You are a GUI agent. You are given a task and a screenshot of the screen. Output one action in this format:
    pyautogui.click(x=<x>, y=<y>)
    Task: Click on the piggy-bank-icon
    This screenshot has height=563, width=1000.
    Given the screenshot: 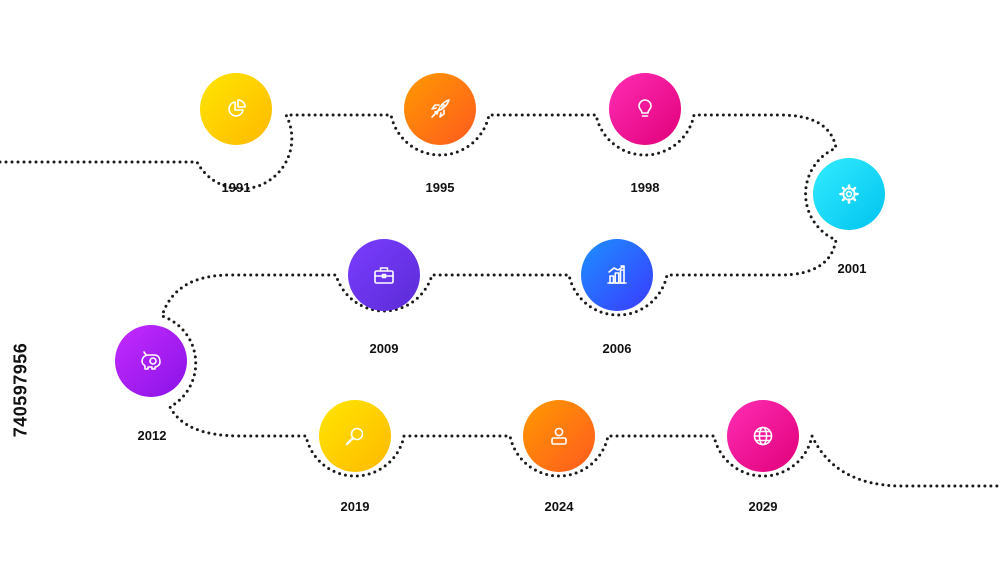 What is the action you would take?
    pyautogui.click(x=151, y=360)
    